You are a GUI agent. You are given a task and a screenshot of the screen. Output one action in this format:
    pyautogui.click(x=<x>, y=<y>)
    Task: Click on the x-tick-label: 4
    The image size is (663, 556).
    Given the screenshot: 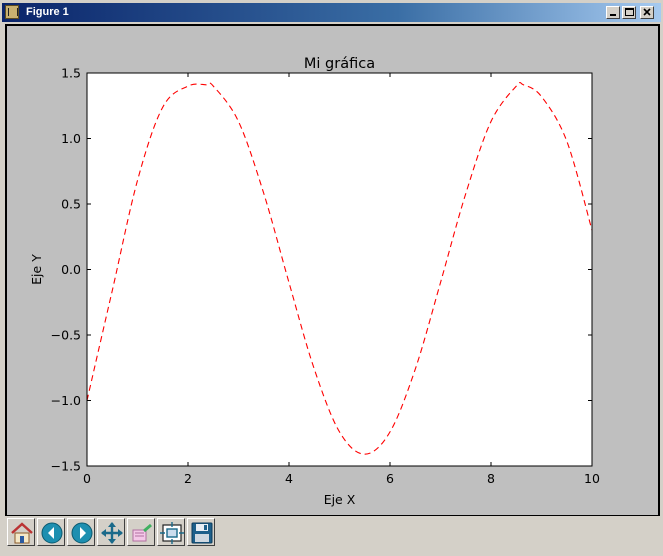 What is the action you would take?
    pyautogui.click(x=289, y=478)
    